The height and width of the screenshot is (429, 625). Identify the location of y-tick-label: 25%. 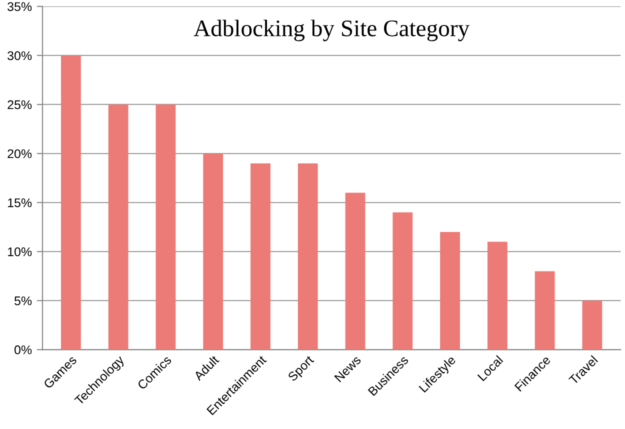
(20, 105).